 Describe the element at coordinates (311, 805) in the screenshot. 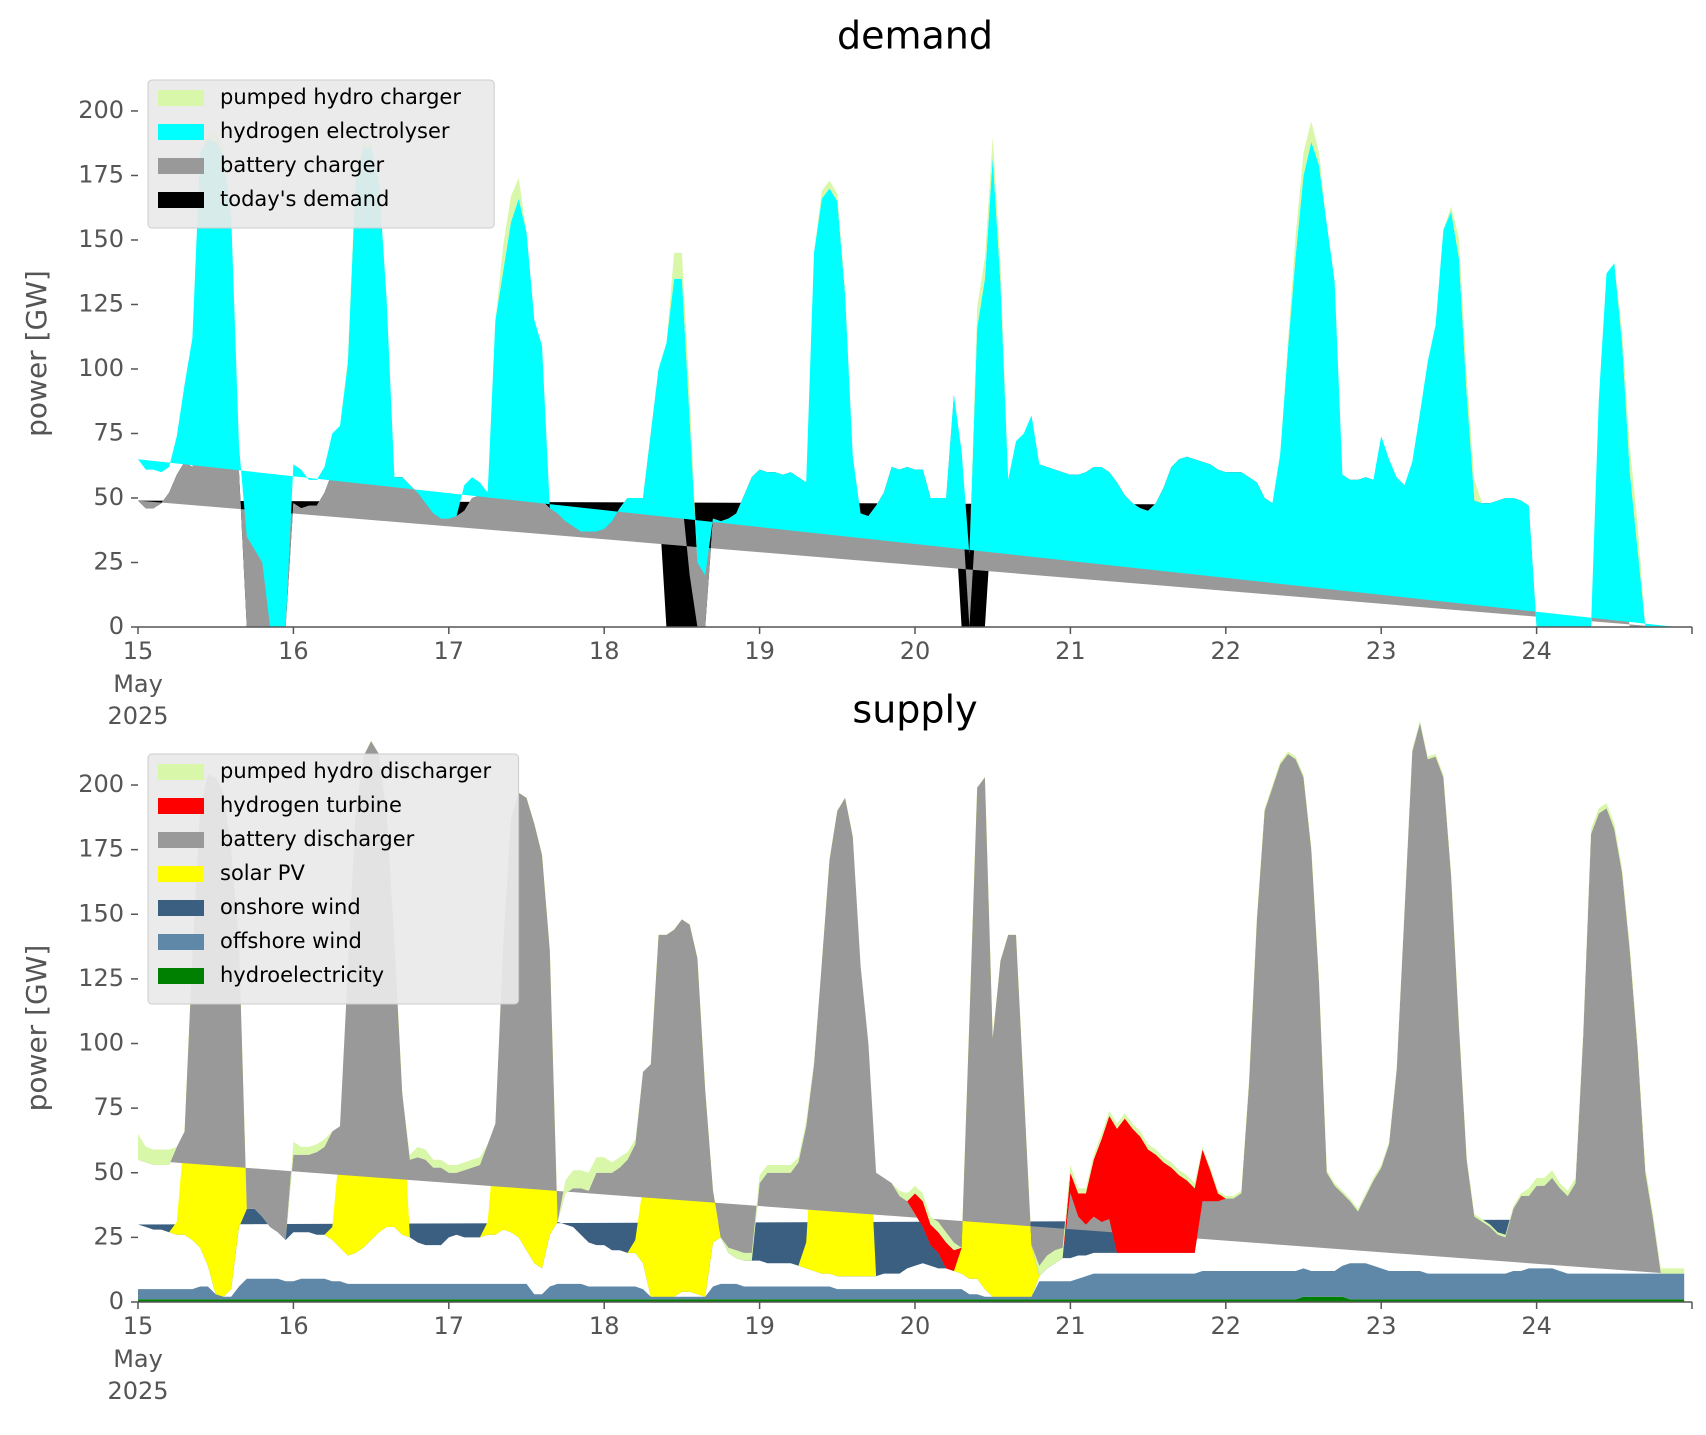

I see `legend-label: hydrogen turbine` at that location.